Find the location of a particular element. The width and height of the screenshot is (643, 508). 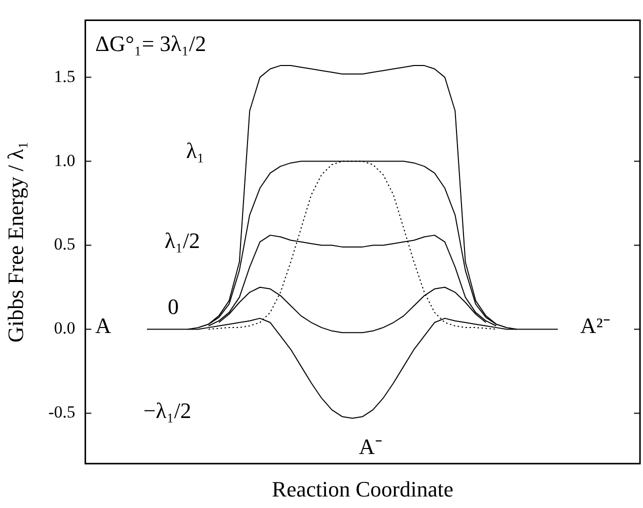

annotation: A is located at coordinates (103, 325).